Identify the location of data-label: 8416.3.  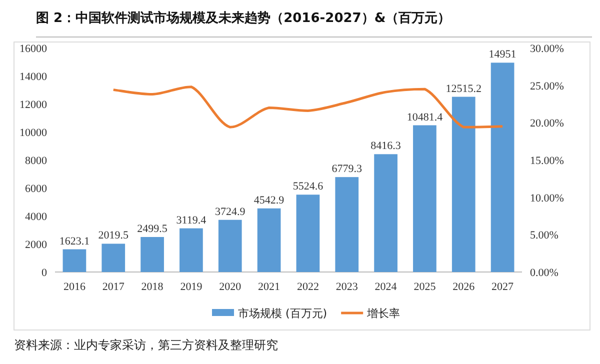
(386, 146).